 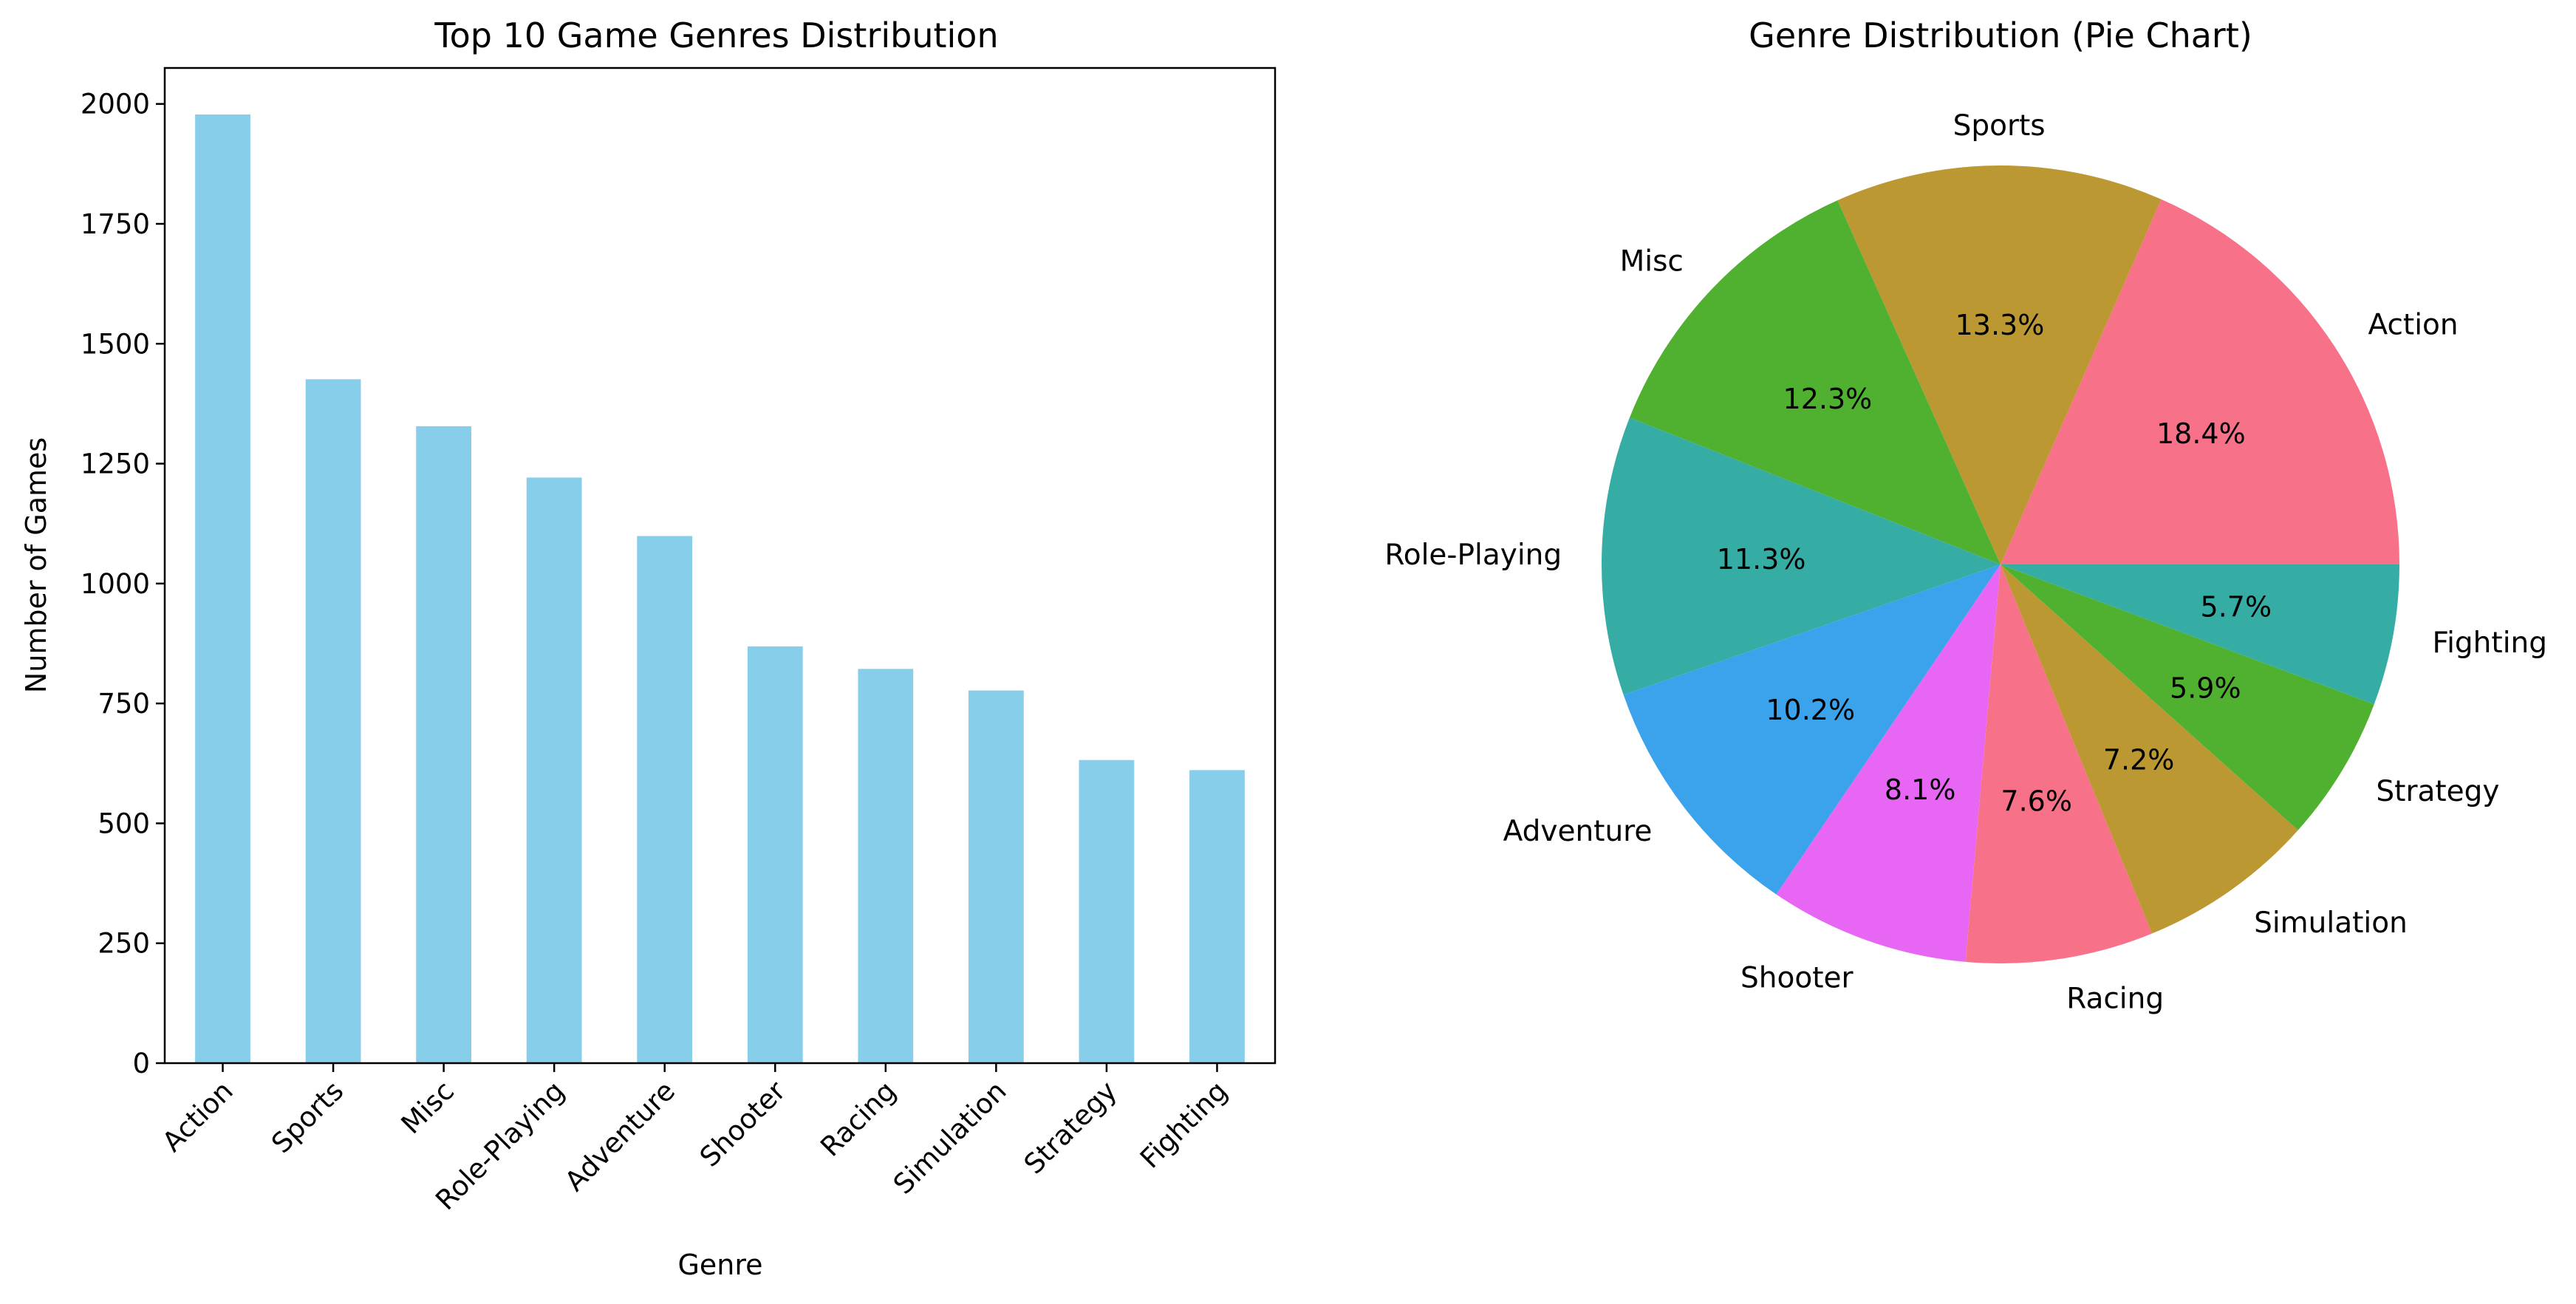 I want to click on bar-simulation, so click(x=996, y=876).